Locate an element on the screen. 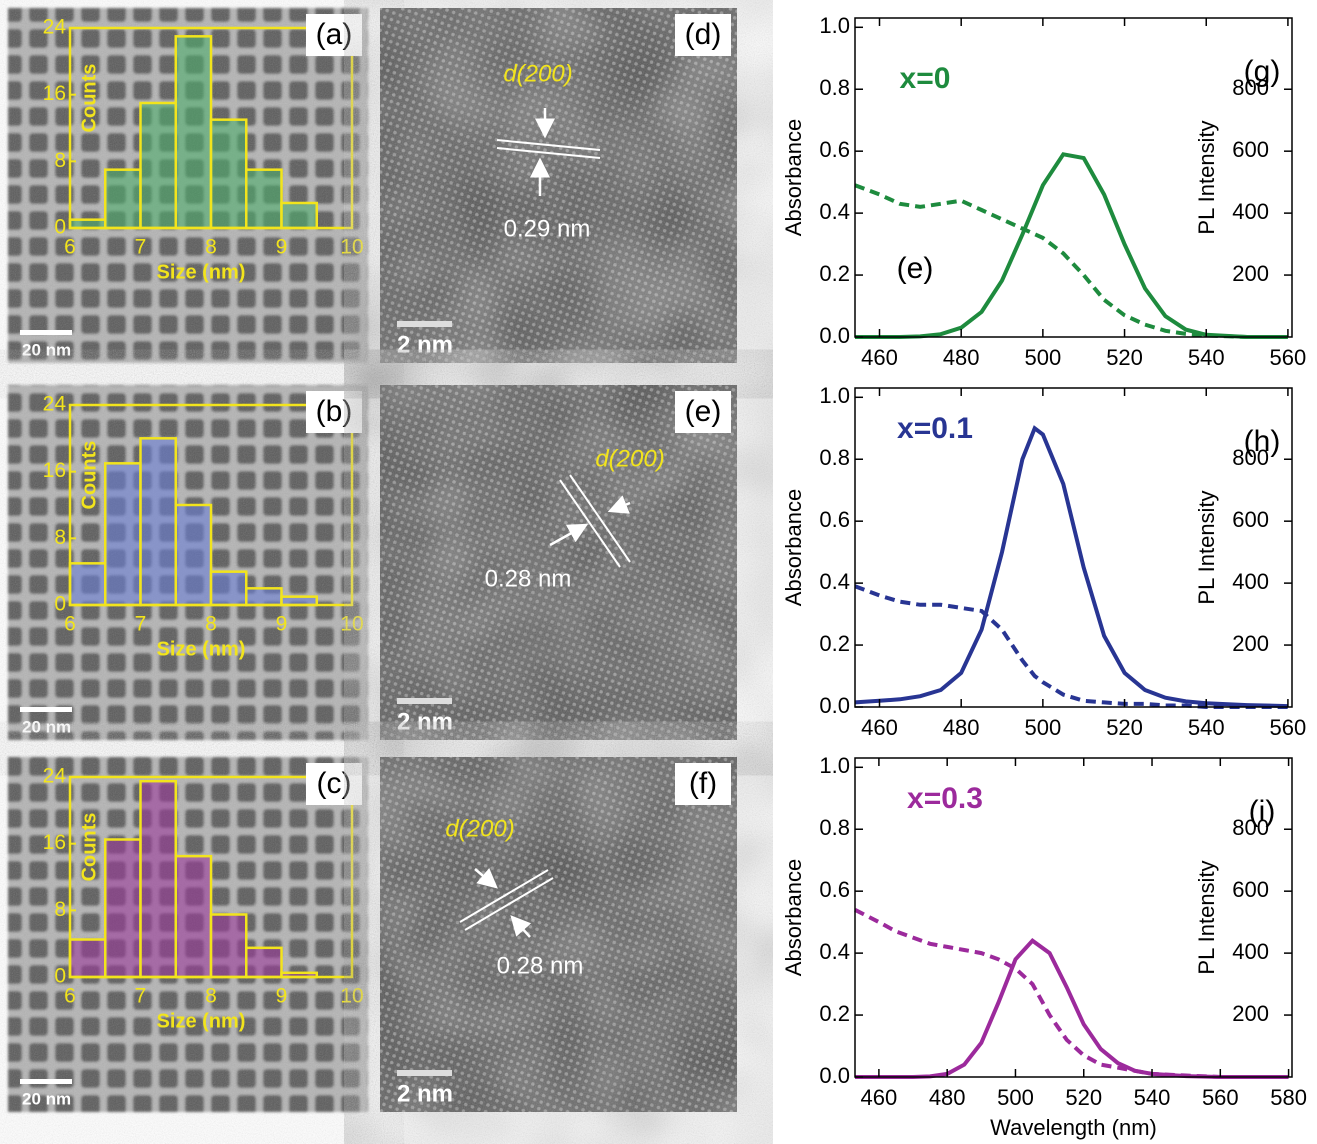 The height and width of the screenshot is (1144, 1317). x-tick-label: 6 is located at coordinates (70, 624).